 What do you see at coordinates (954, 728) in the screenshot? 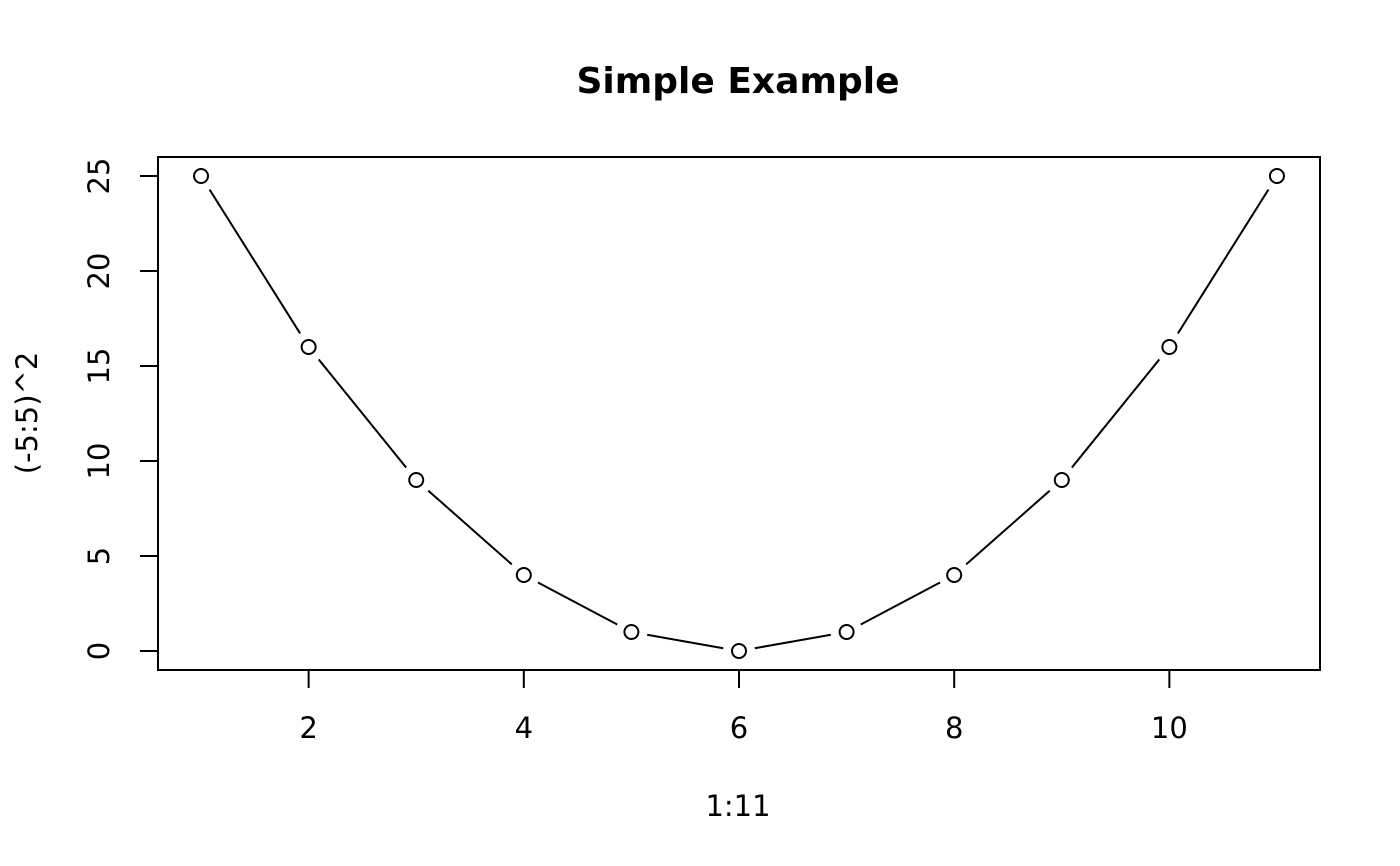
I see `x-tick-label: 8` at bounding box center [954, 728].